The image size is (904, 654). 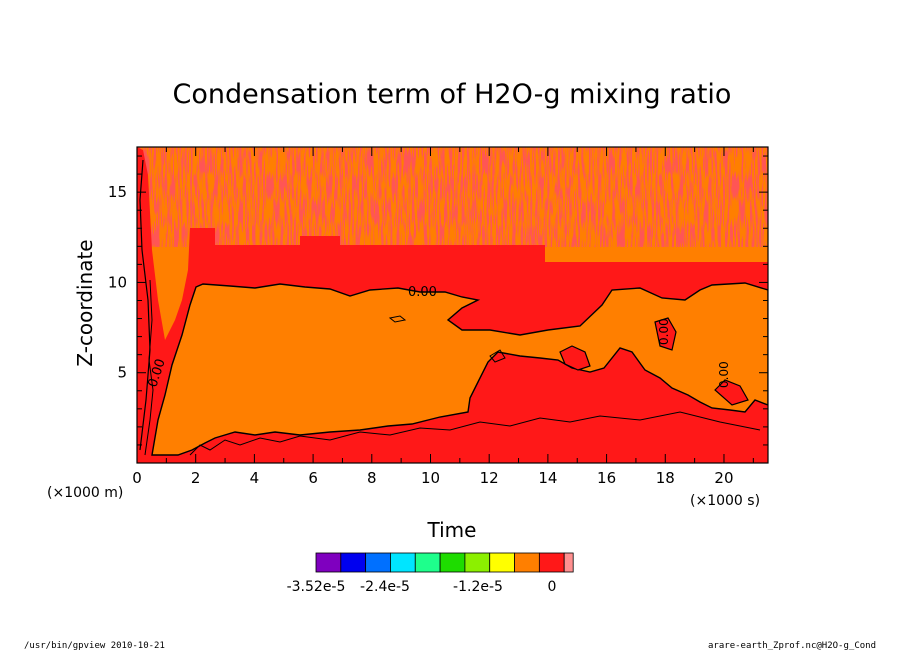 I want to click on x-axis-unit: (×1000 s), so click(x=725, y=501).